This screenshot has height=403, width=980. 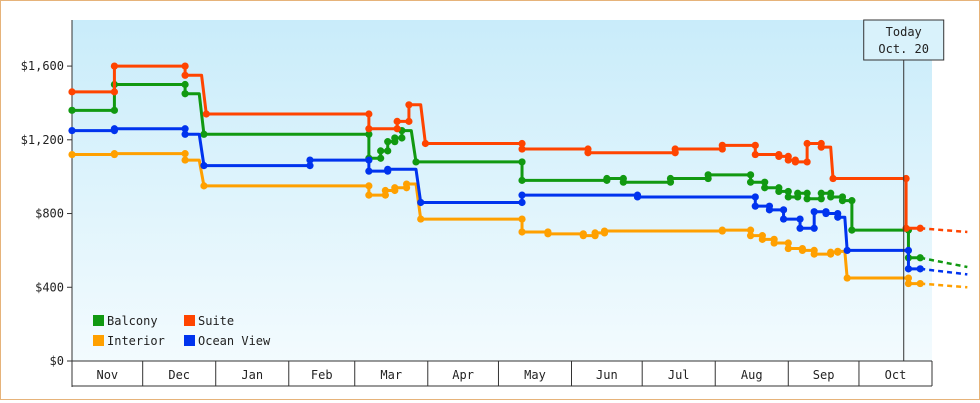 What do you see at coordinates (463, 375) in the screenshot?
I see `x-tick-label: Apr` at bounding box center [463, 375].